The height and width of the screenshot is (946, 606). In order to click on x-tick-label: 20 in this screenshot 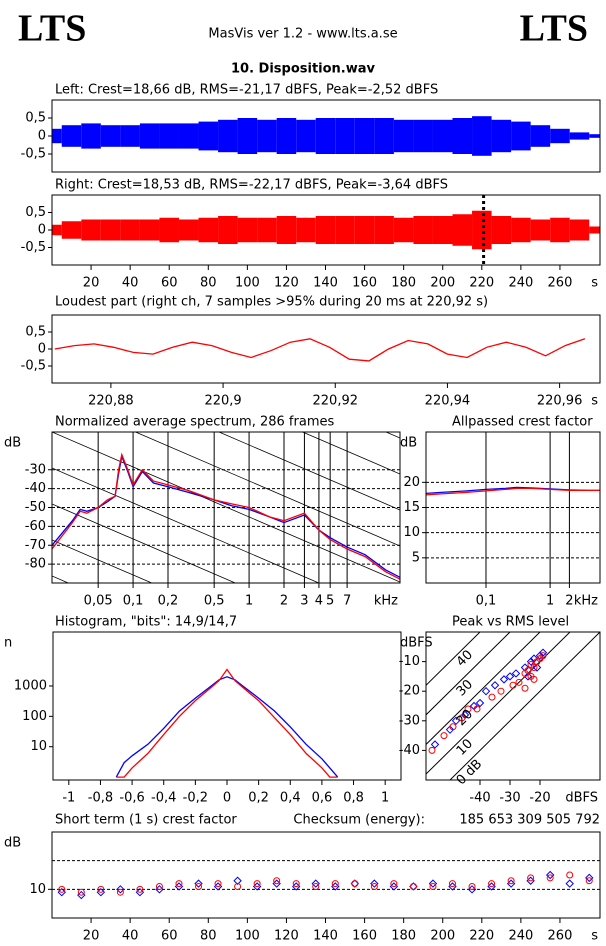, I will do `click(91, 283)`.